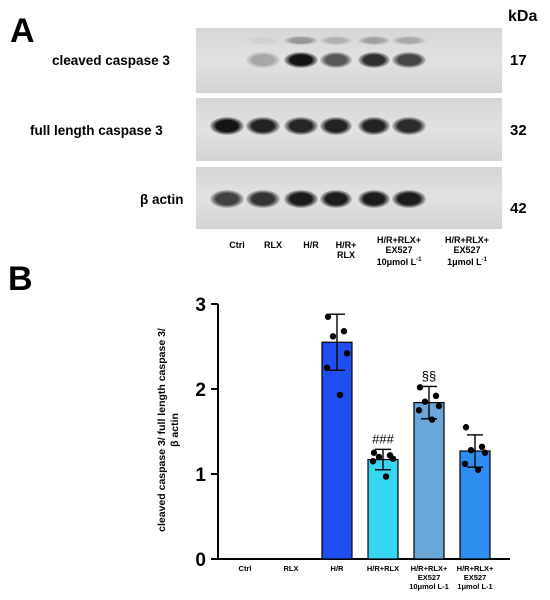 This screenshot has width=550, height=600. Describe the element at coordinates (429, 375) in the screenshot. I see `annotation-5: §§` at that location.